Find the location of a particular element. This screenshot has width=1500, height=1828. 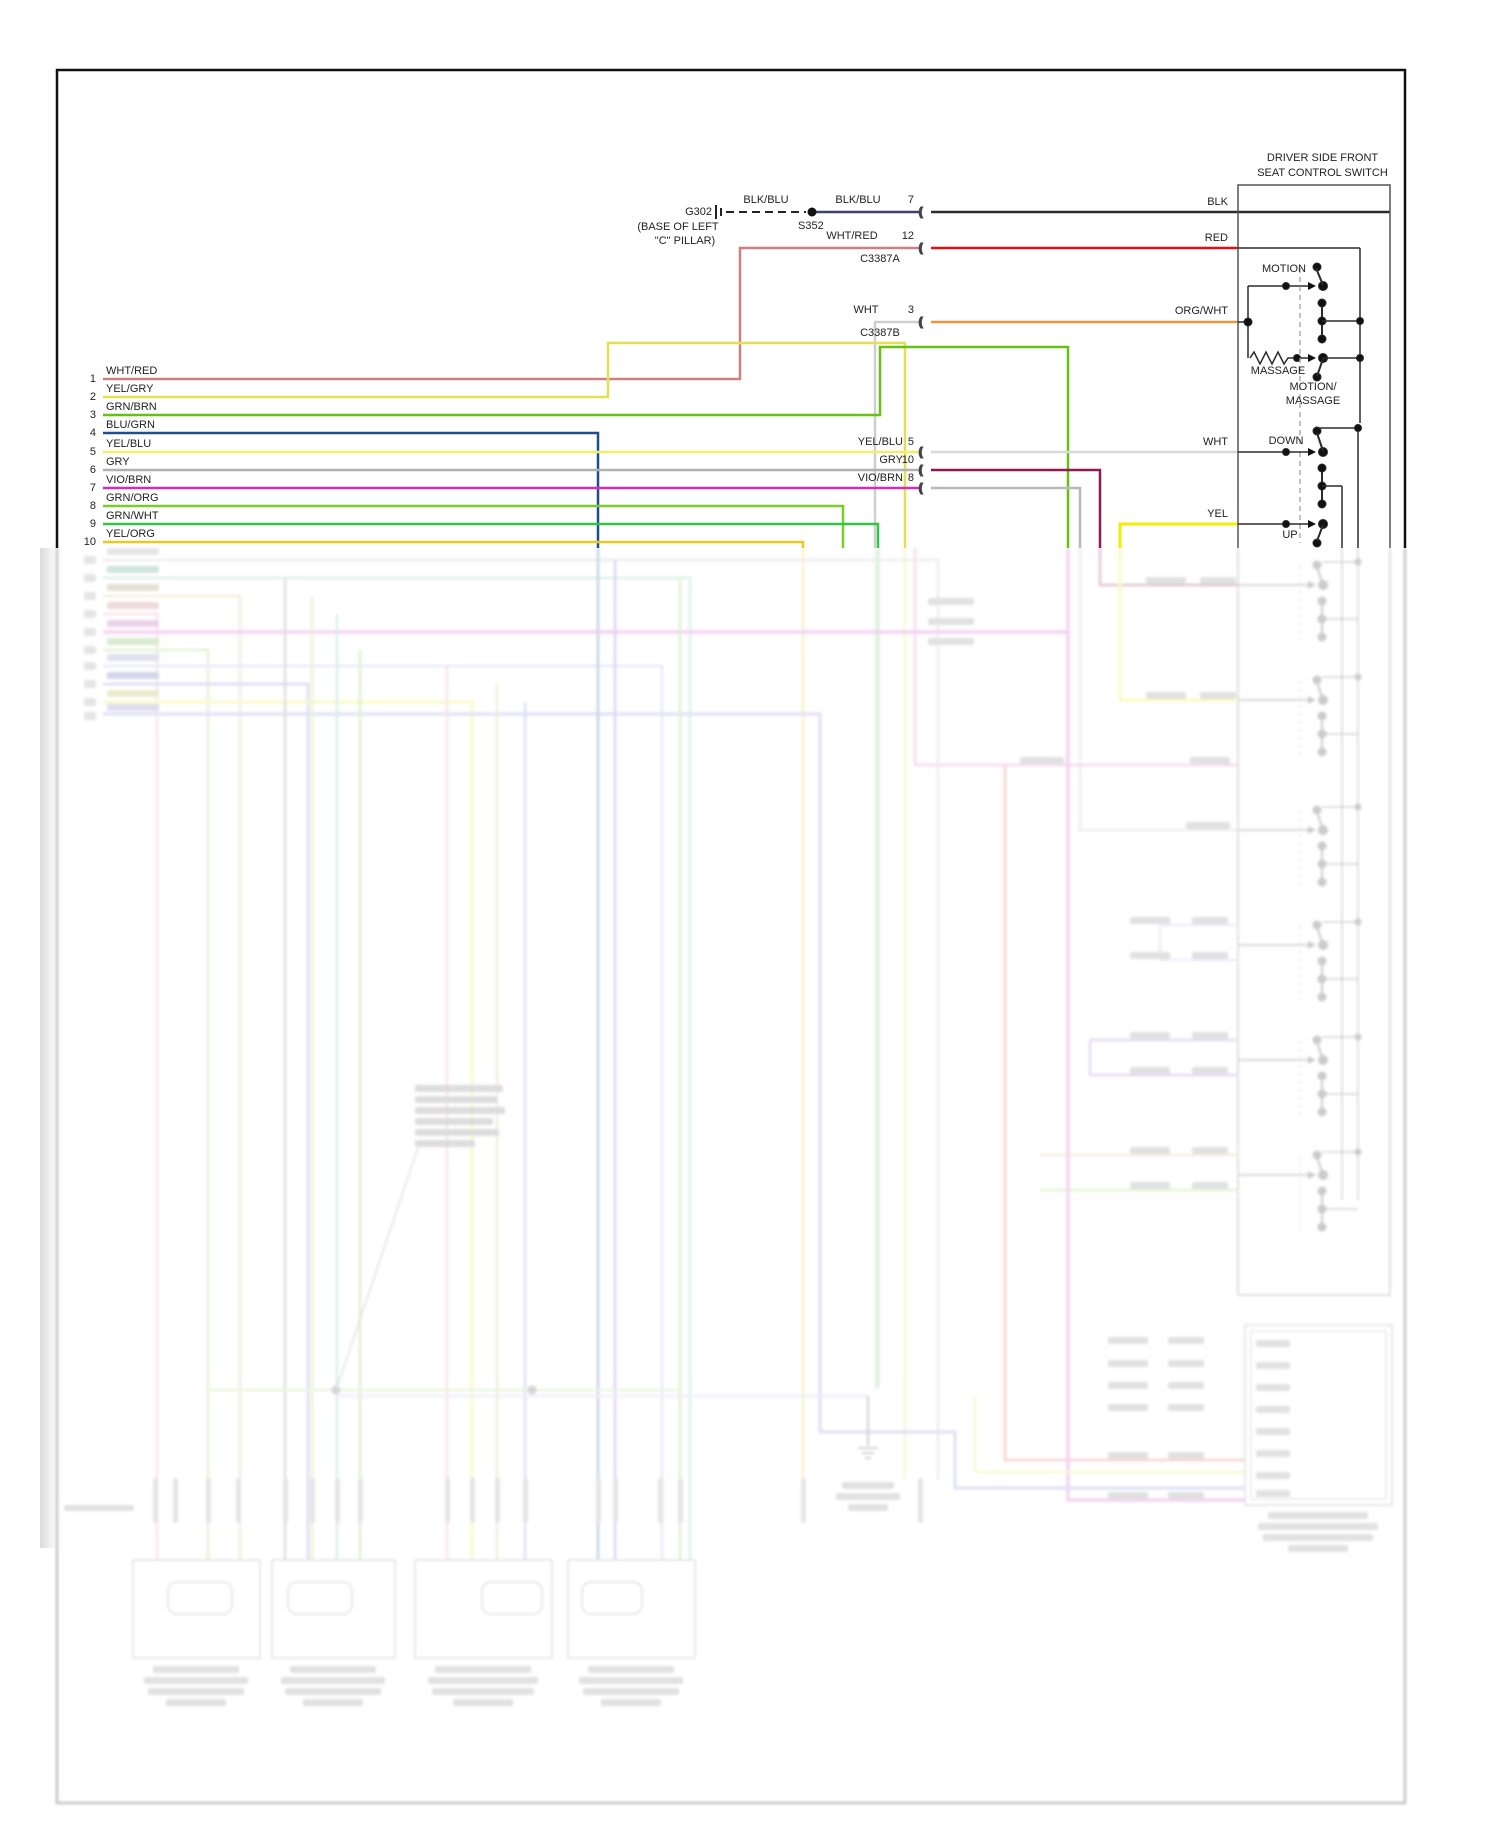

switch-label-massage: MASSAGE is located at coordinates (1278, 371).